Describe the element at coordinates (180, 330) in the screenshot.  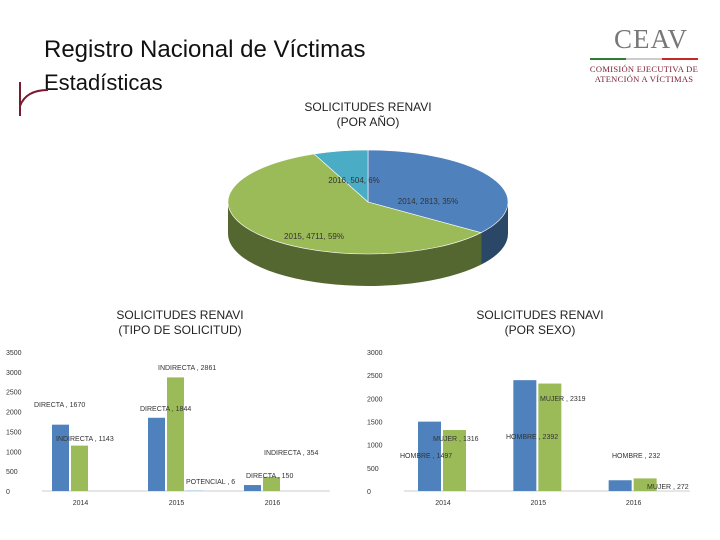
I see `bar-type-title-line2: (TIPO DE SOLICITUD)` at that location.